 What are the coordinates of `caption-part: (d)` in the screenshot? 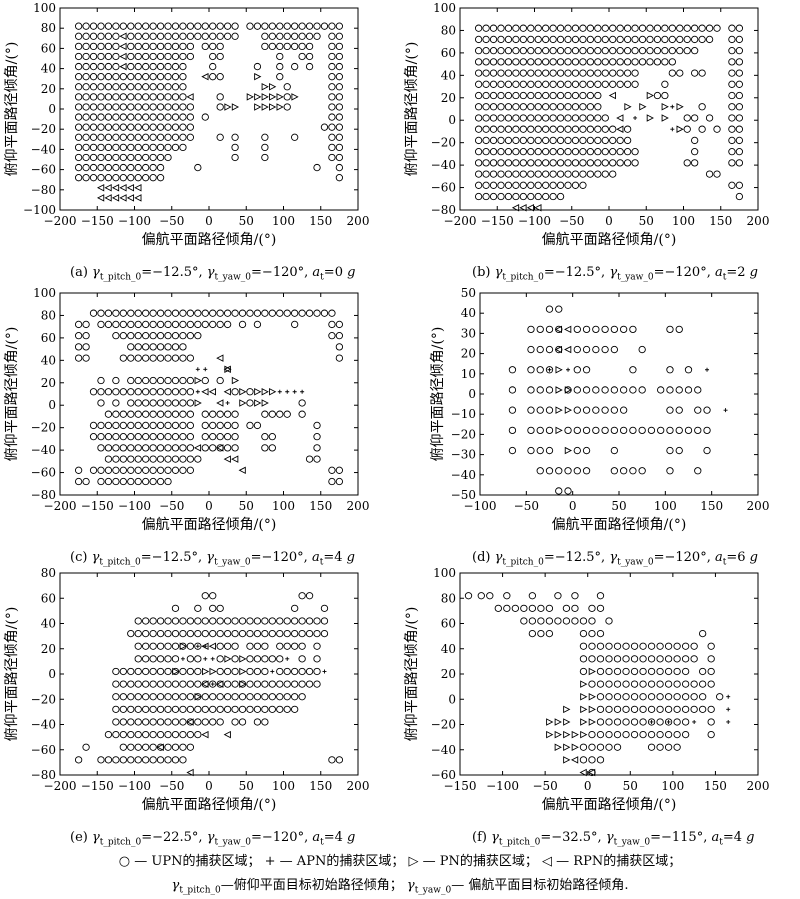 It's located at (483, 557).